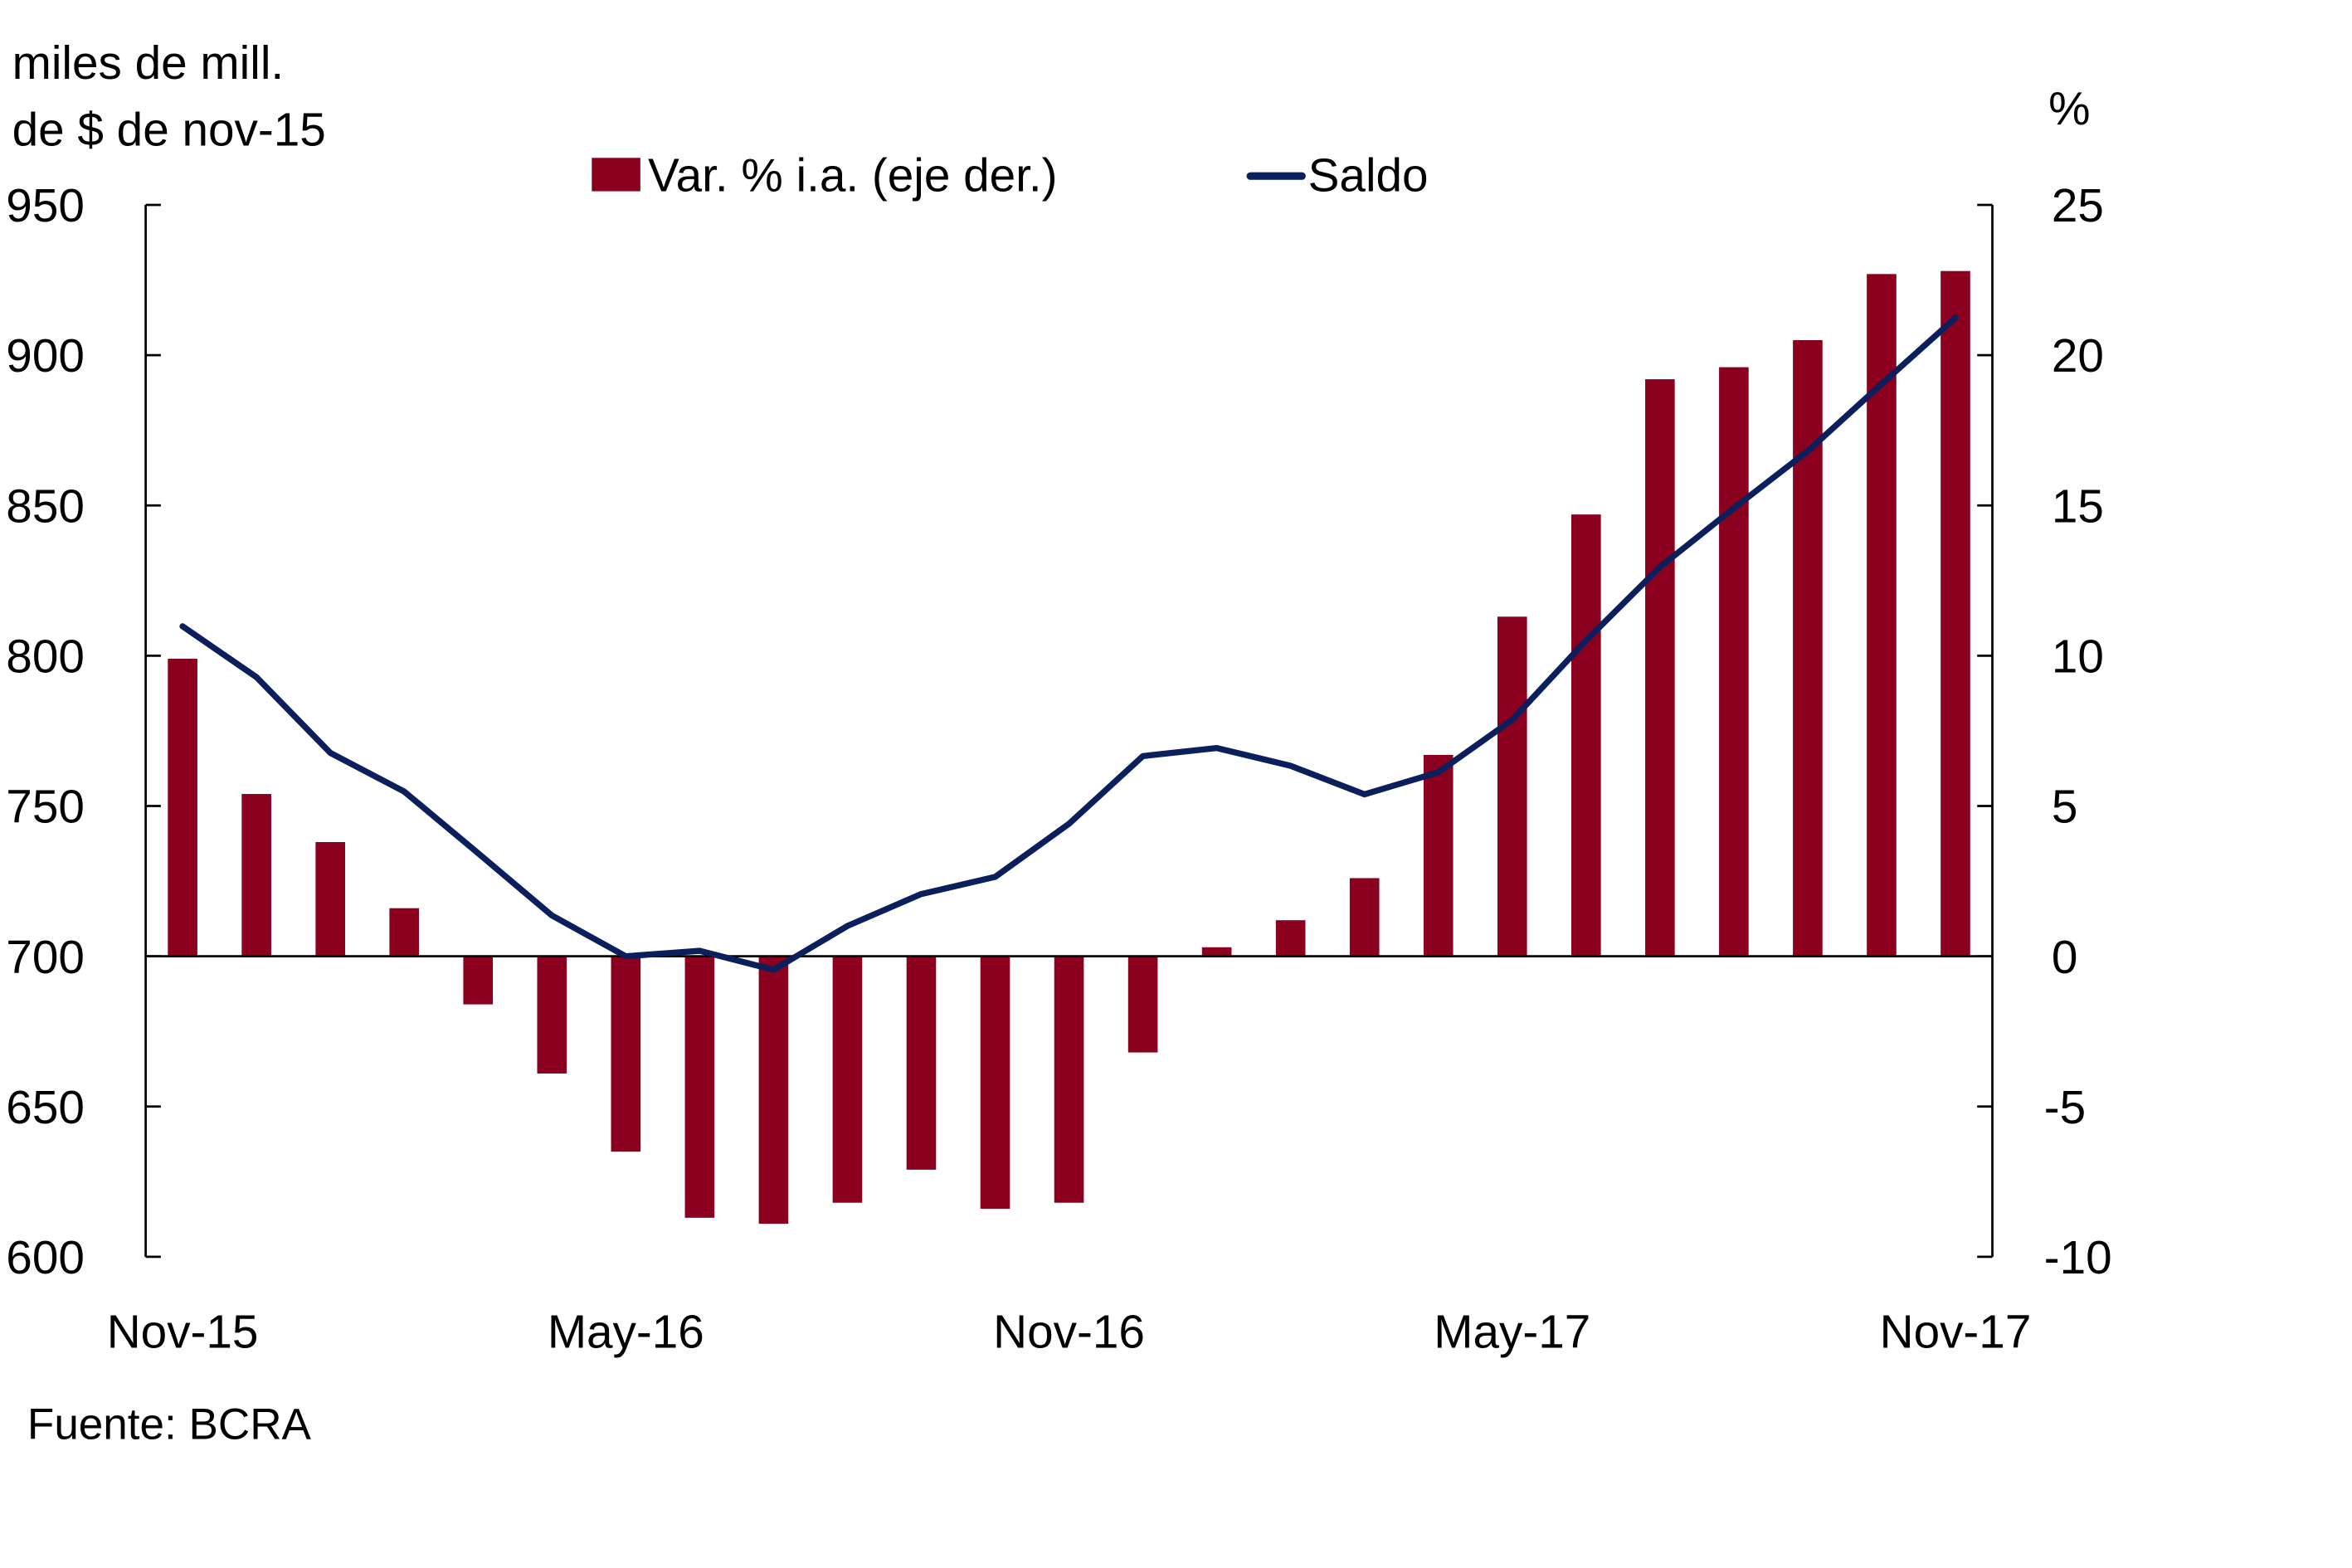  I want to click on left-axis-tick-label: 650, so click(45, 1108).